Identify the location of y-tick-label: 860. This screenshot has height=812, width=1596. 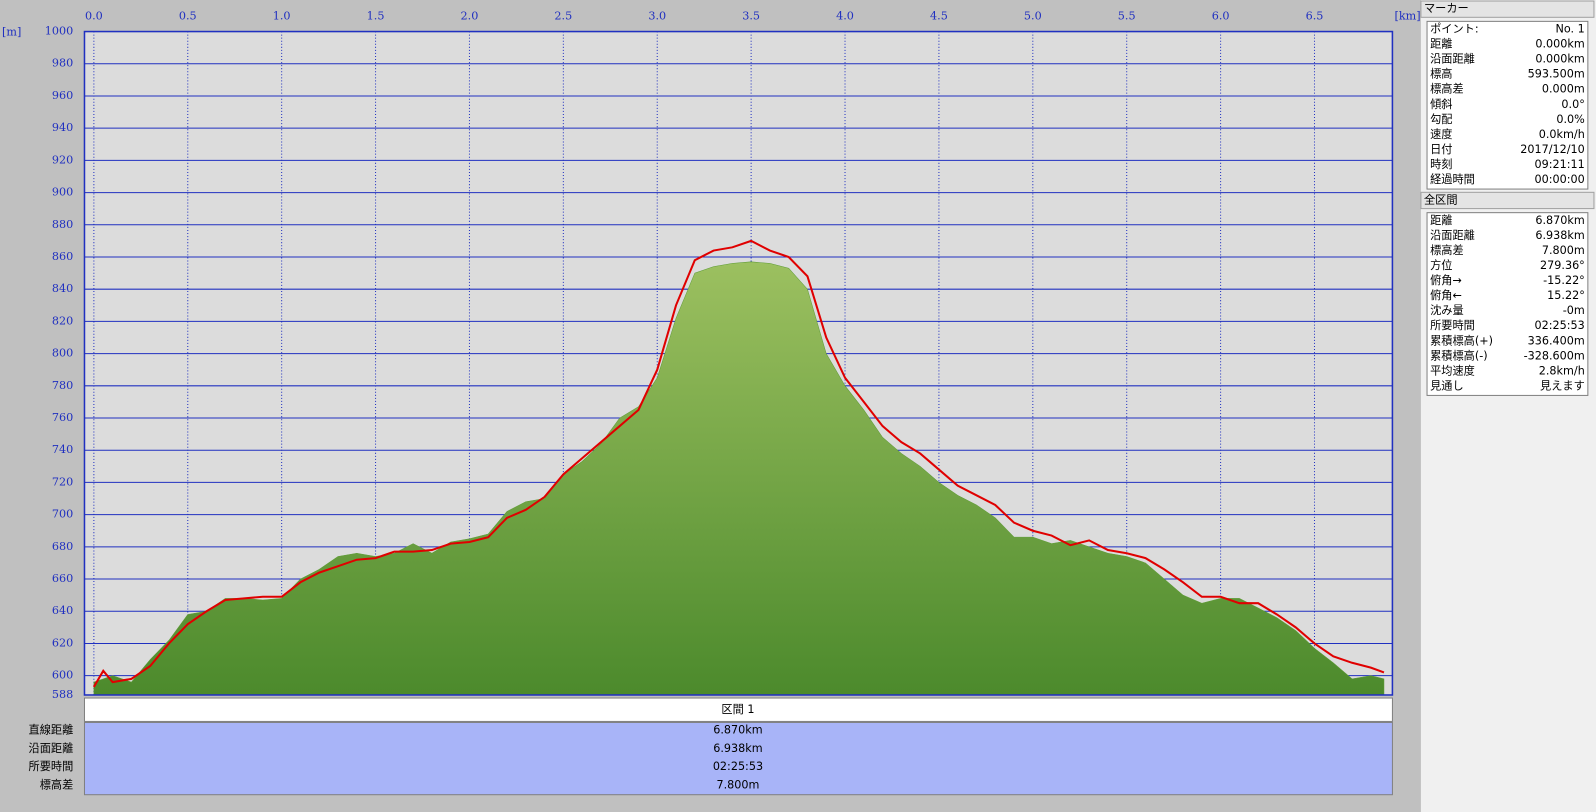
(62, 256).